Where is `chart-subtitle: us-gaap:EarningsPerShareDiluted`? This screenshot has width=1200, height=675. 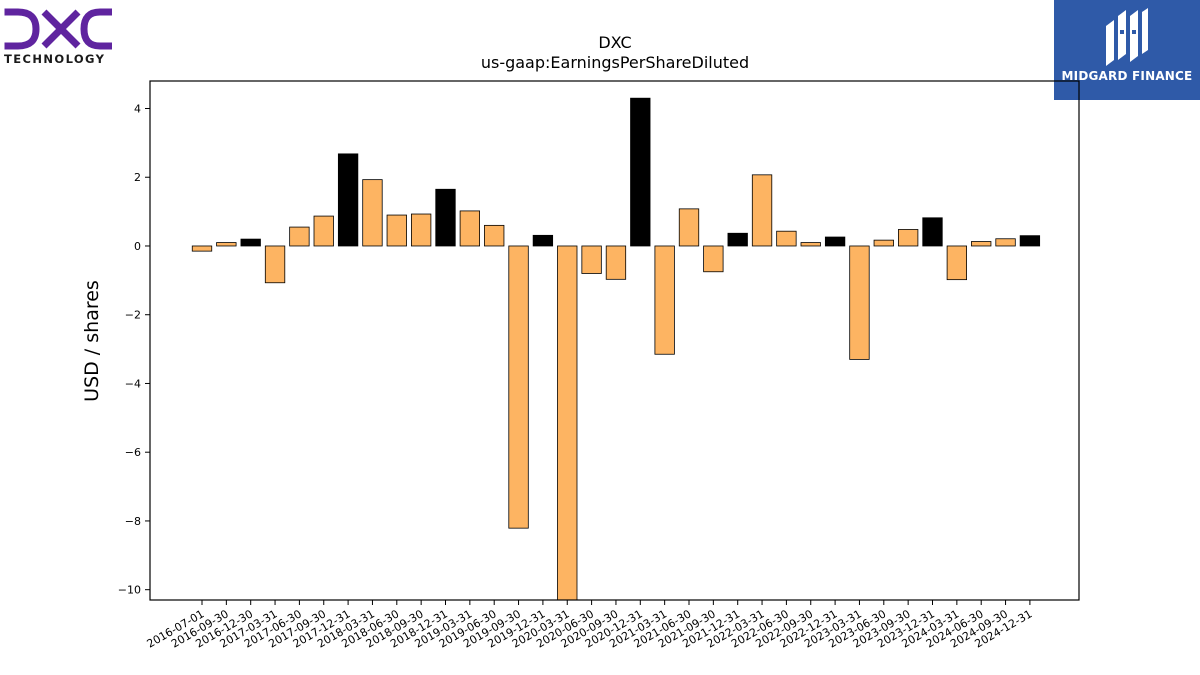 chart-subtitle: us-gaap:EarningsPerShareDiluted is located at coordinates (615, 62).